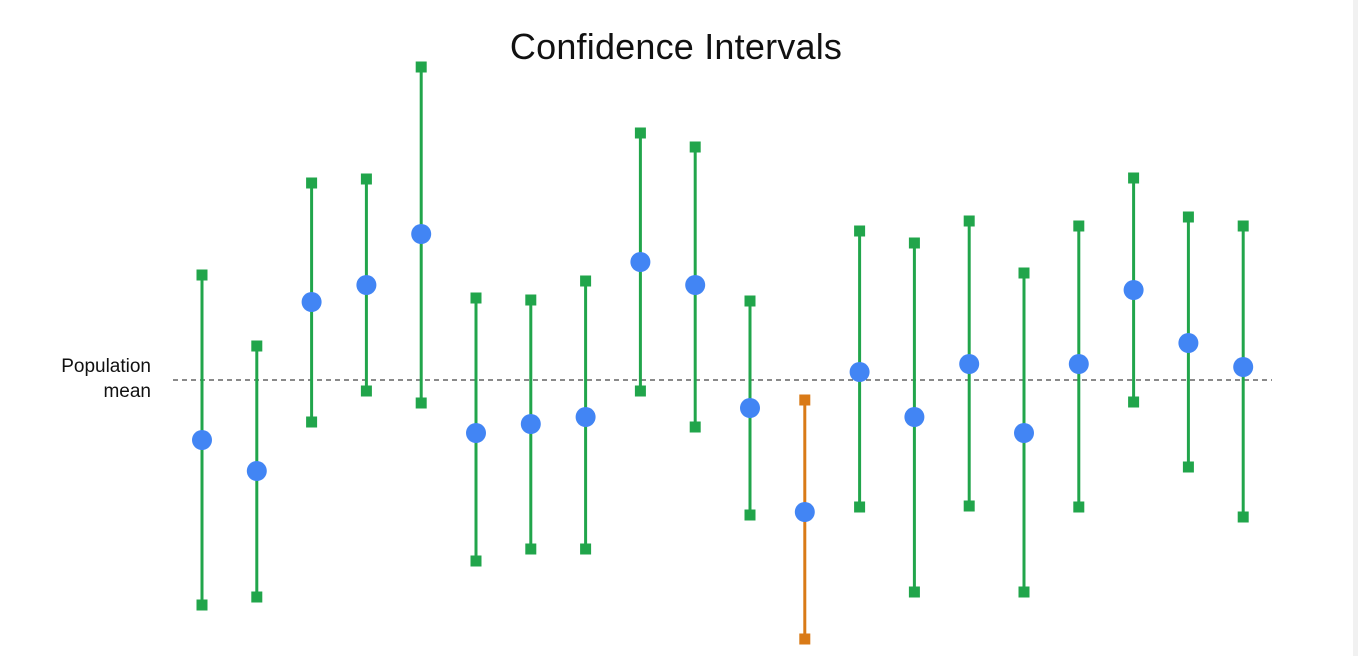  What do you see at coordinates (85, 379) in the screenshot?
I see `population-mean-label: Population mean` at bounding box center [85, 379].